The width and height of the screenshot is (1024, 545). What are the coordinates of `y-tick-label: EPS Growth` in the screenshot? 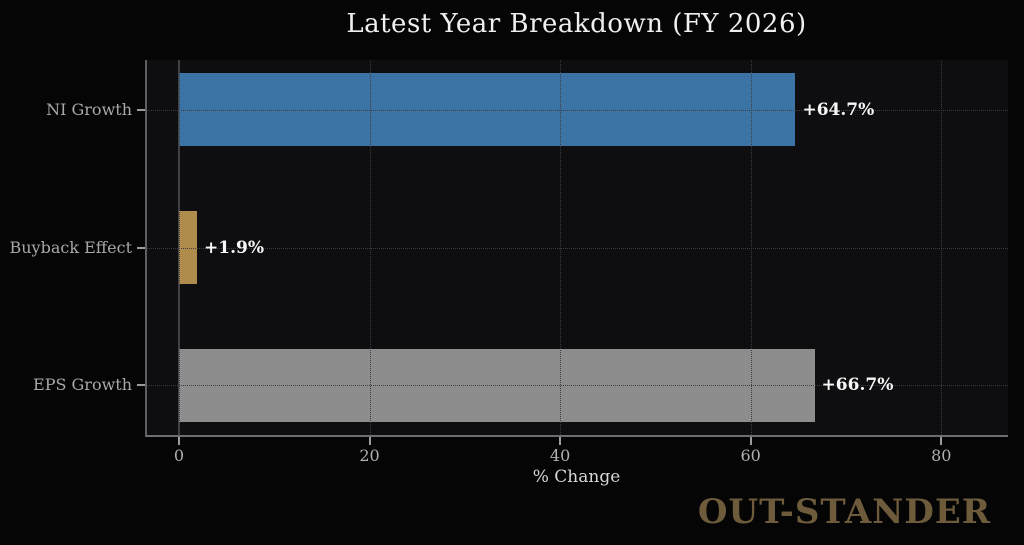 It's located at (82, 385).